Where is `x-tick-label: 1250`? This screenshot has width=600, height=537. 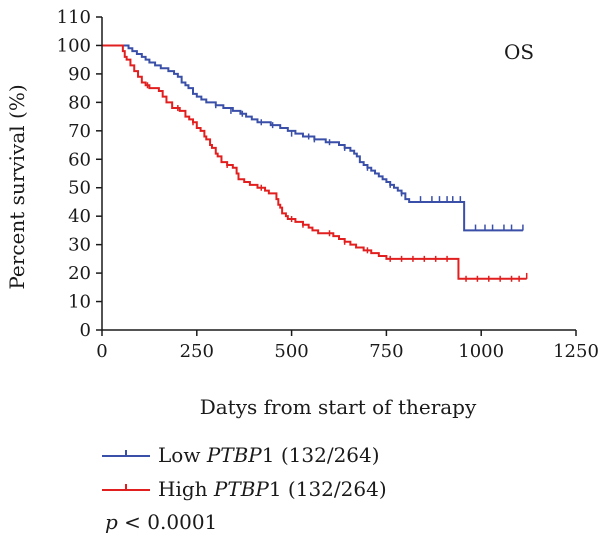 x-tick-label: 1250 is located at coordinates (576, 351).